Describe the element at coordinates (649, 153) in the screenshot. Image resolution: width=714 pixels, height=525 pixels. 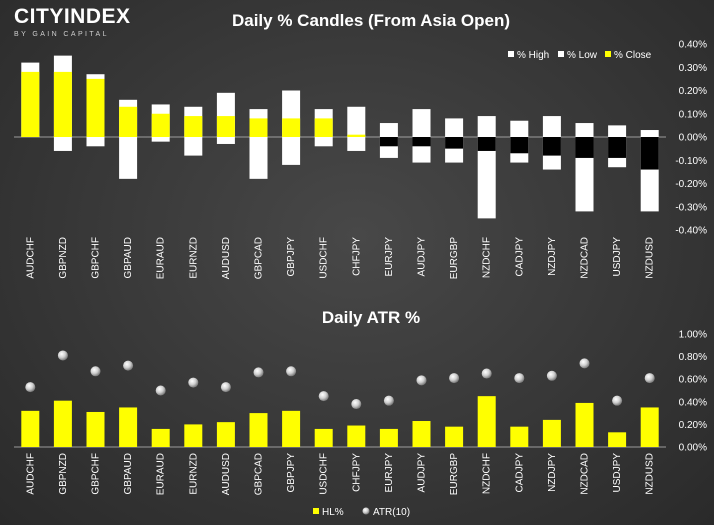
I see `close-bar-nzdusd` at that location.